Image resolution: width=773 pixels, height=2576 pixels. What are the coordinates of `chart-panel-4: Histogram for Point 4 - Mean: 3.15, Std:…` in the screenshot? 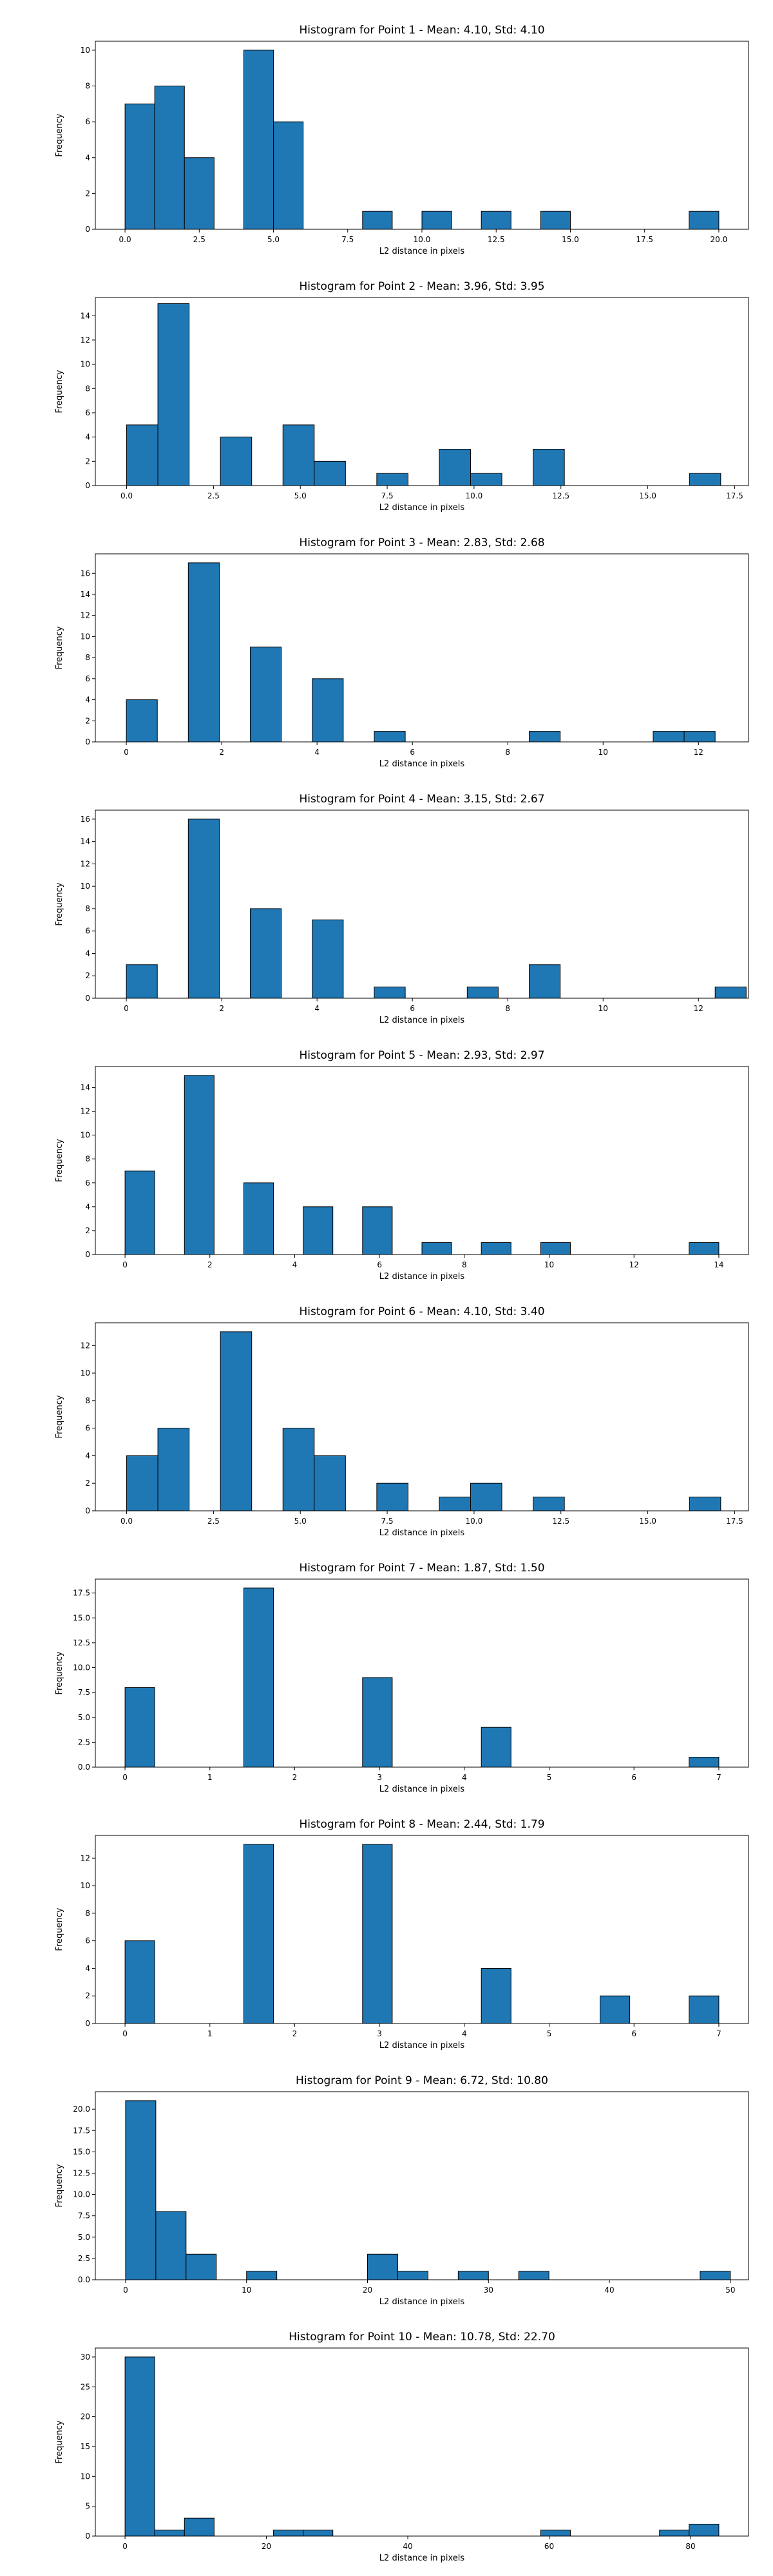 It's located at (402, 909).